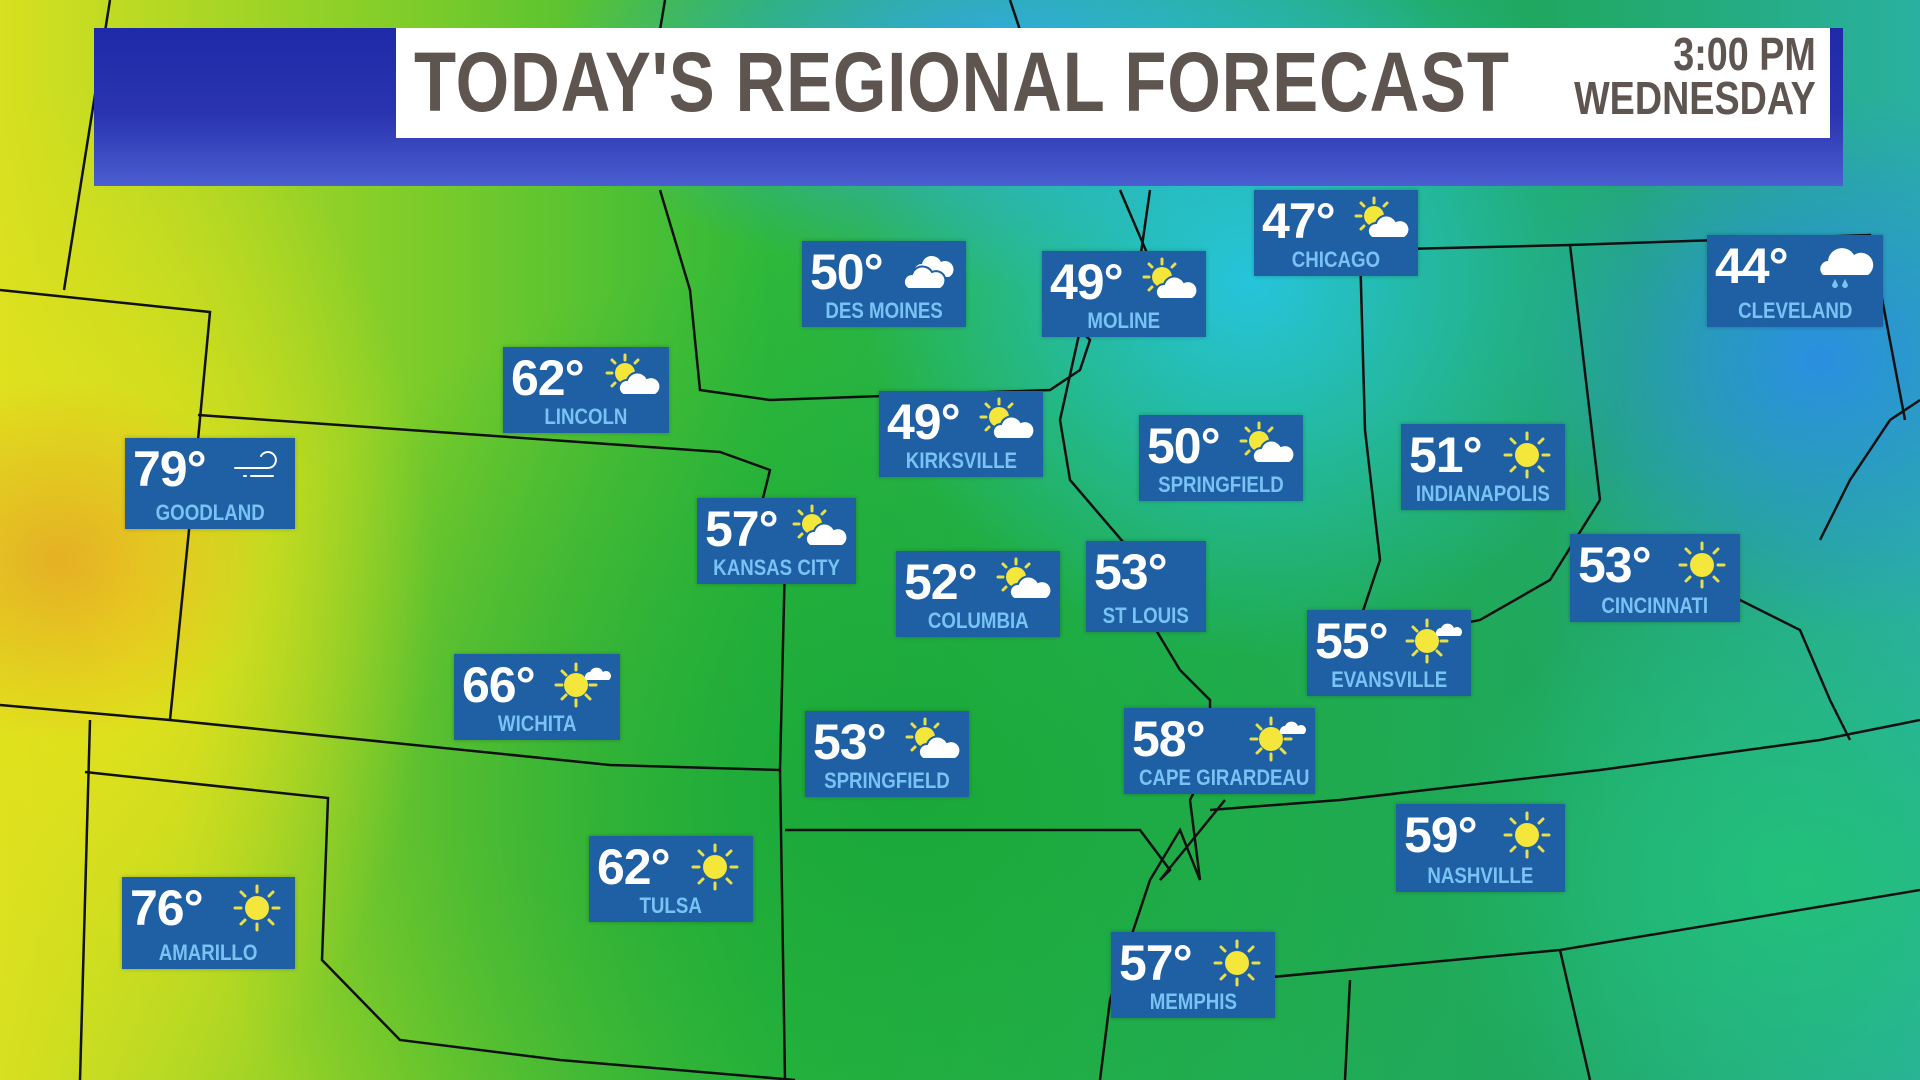 The image size is (1920, 1080). I want to click on city-name: MEMPHIS, so click(1193, 1002).